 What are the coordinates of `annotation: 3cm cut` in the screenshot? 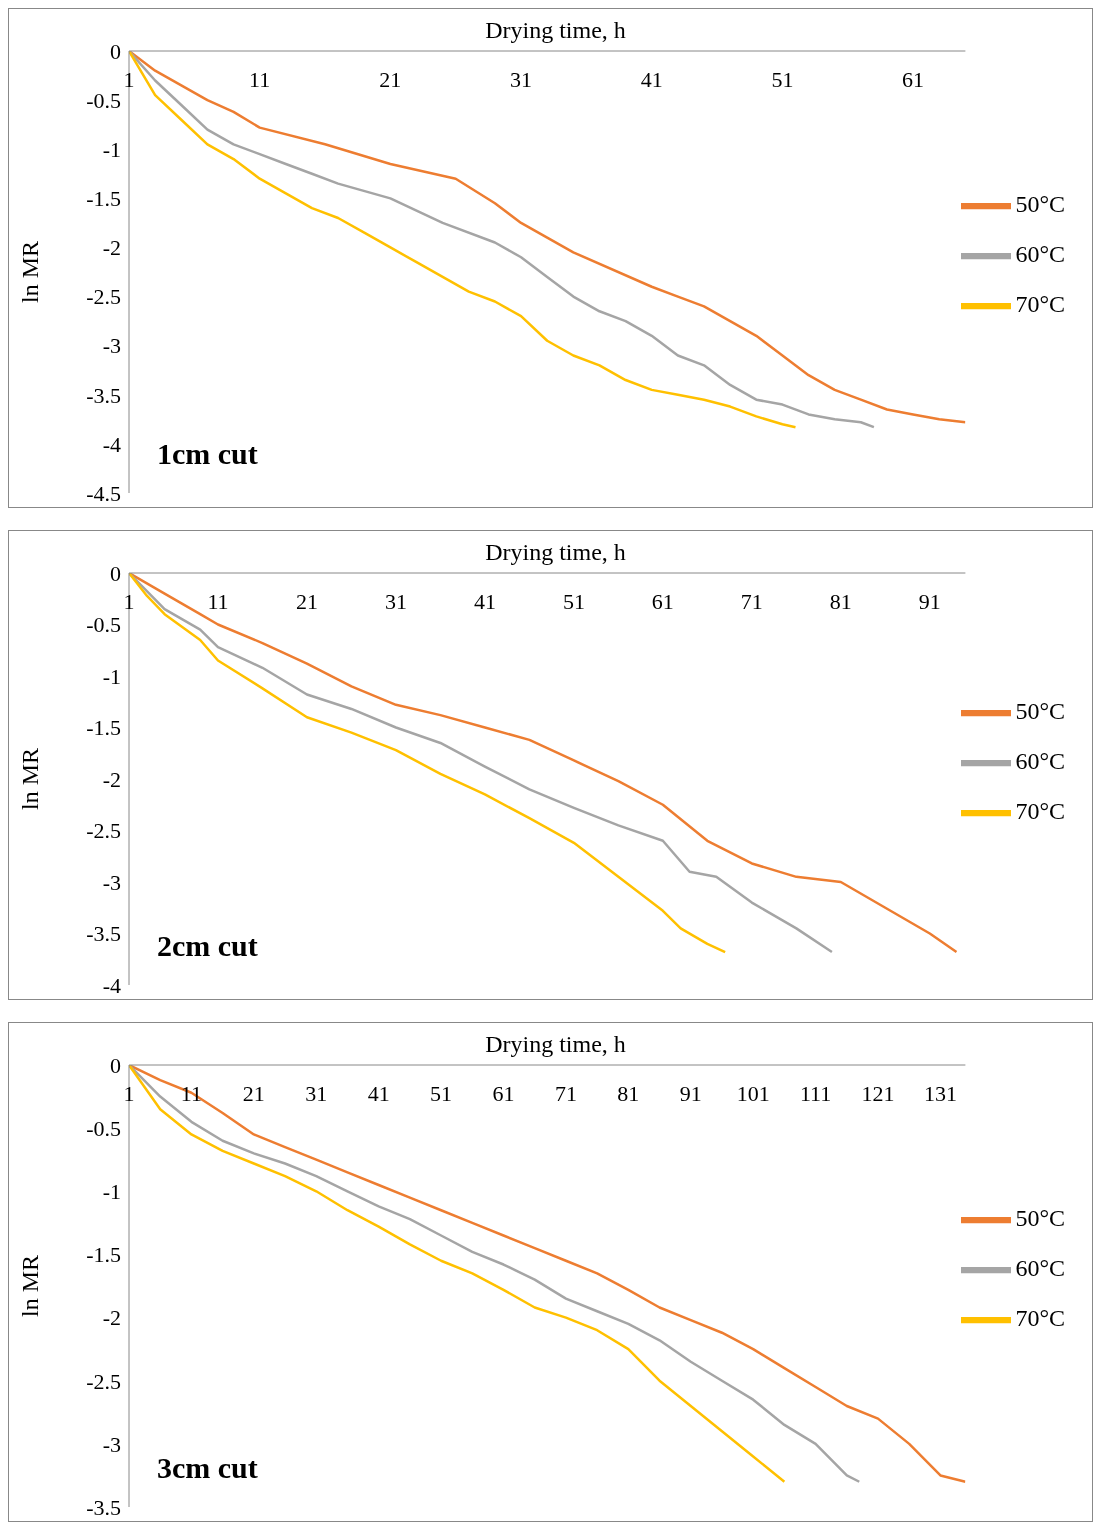 It's located at (207, 1468).